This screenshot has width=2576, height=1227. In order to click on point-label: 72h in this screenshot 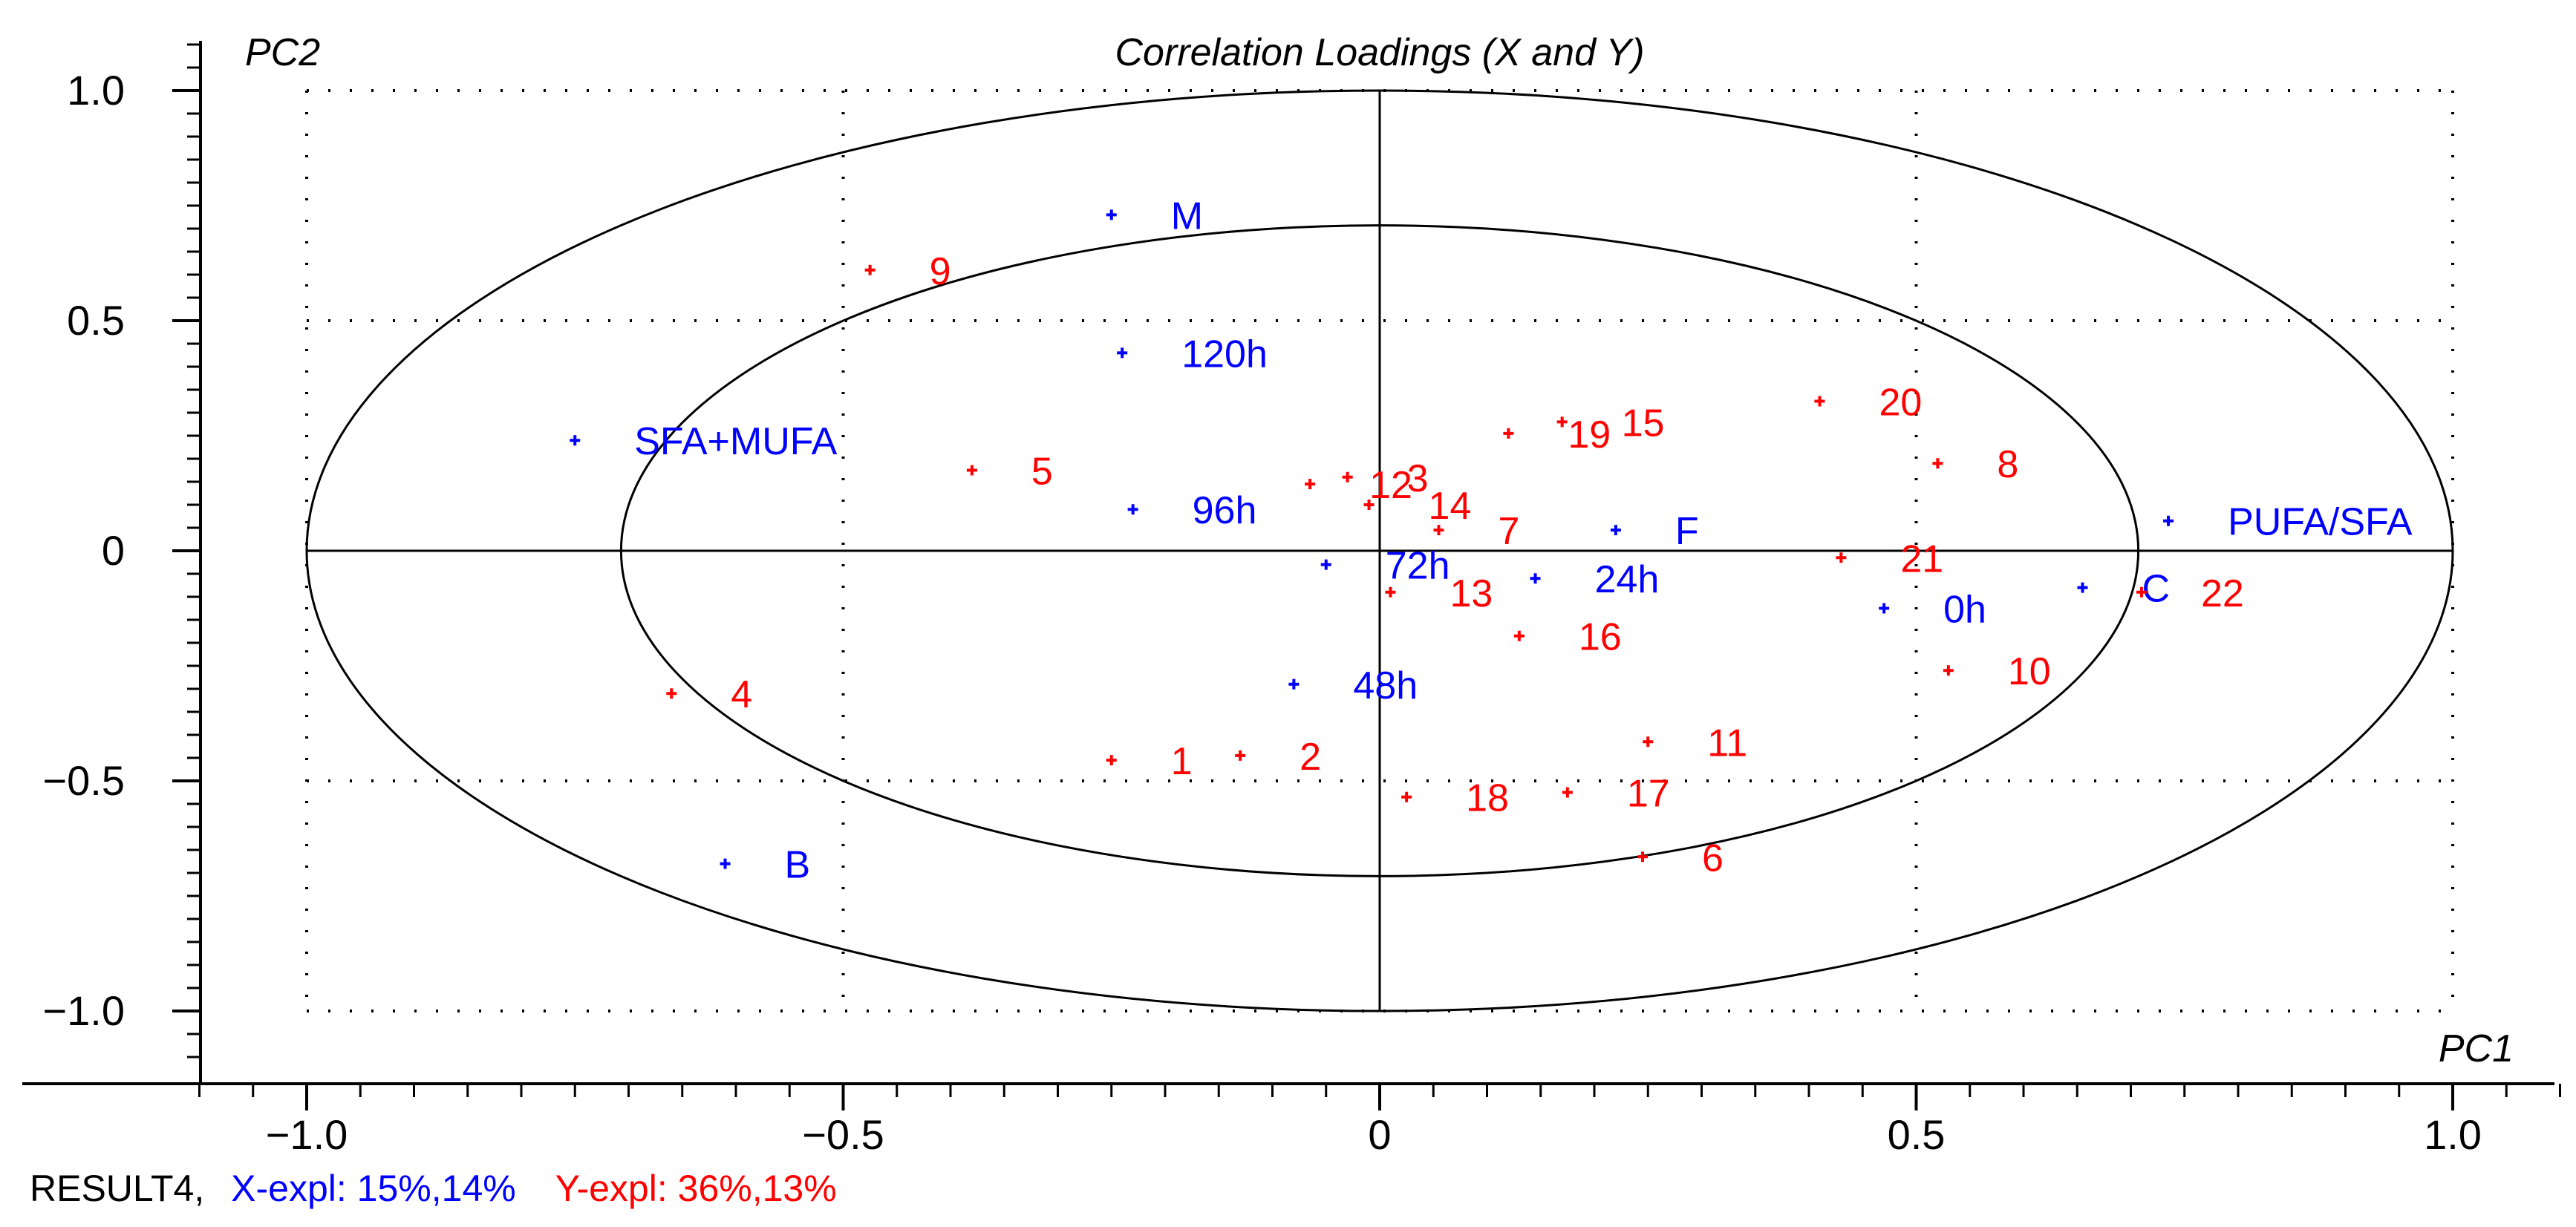, I will do `click(1418, 566)`.